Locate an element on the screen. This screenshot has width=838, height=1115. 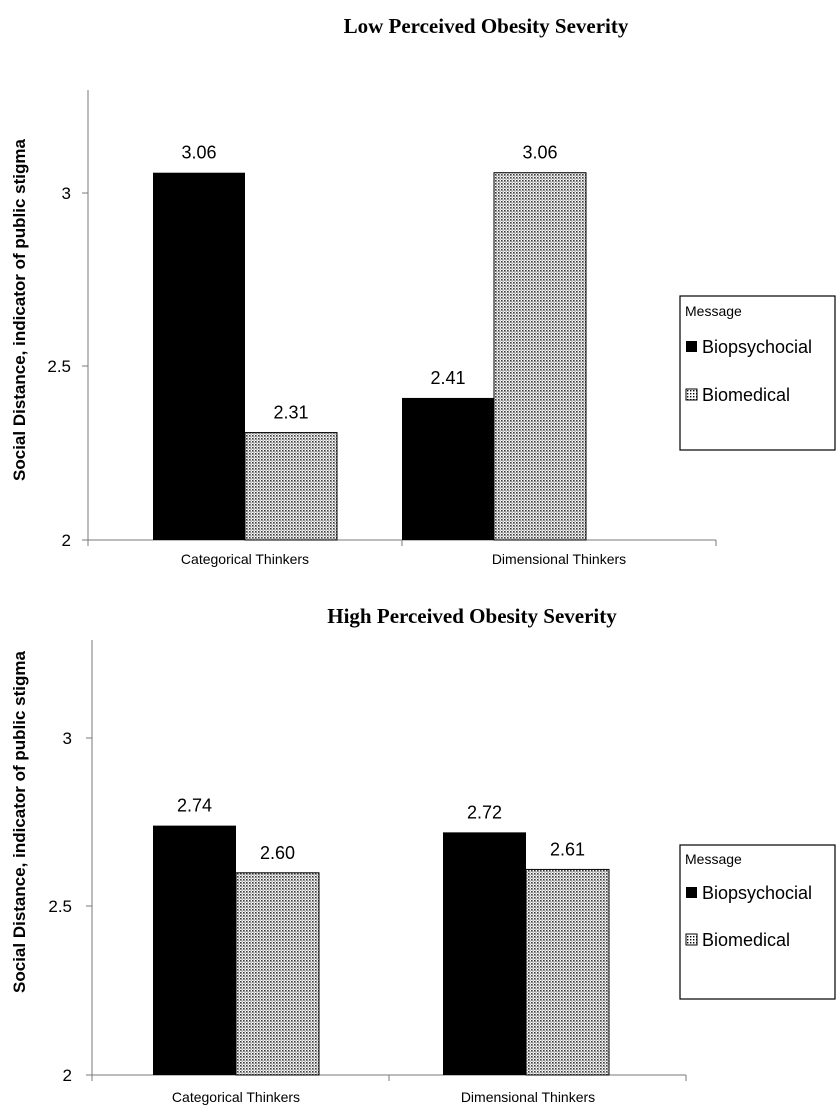
chart-title: Low Perceived Obesity Severity is located at coordinates (486, 26).